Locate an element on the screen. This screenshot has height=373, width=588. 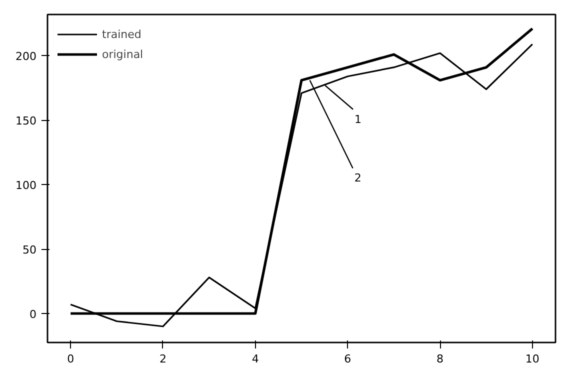
x-tick-label: 6 is located at coordinates (348, 359).